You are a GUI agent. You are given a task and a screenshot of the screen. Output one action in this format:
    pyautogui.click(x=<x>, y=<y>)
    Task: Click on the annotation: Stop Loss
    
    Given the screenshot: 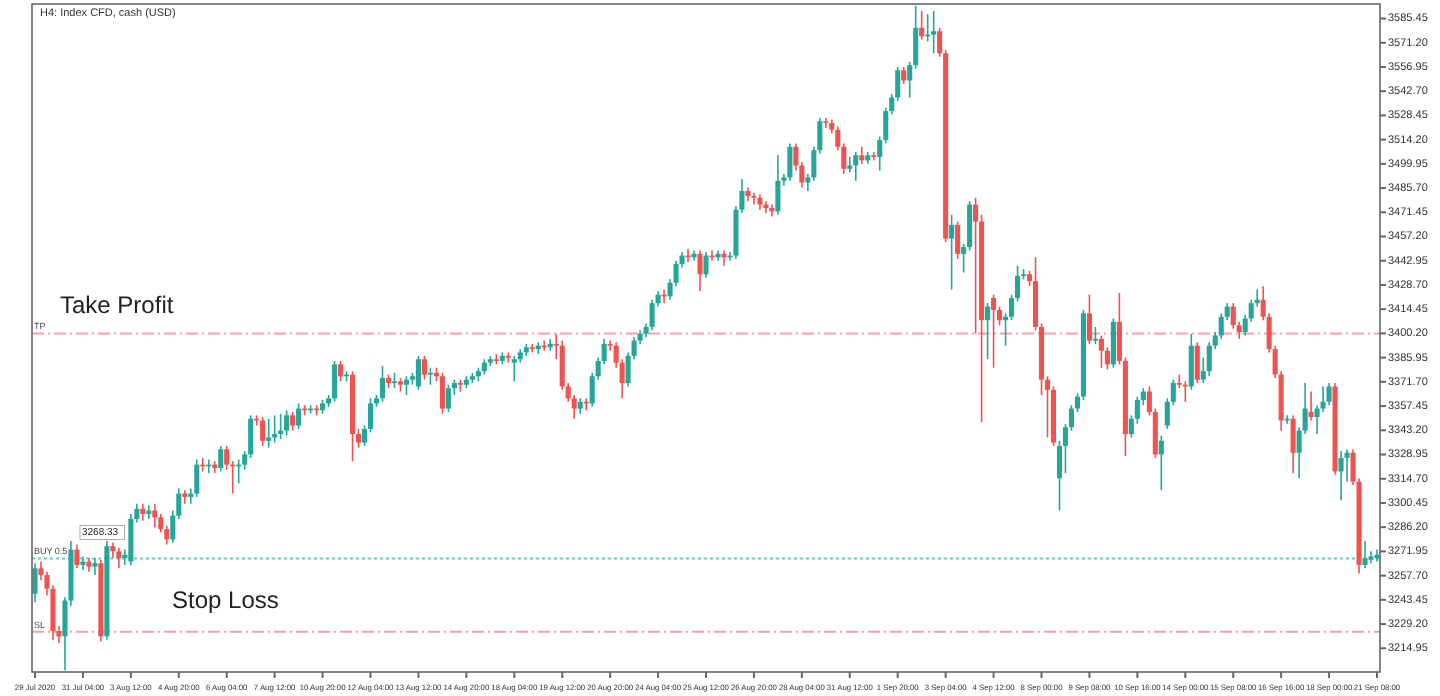 What is the action you would take?
    pyautogui.click(x=225, y=599)
    